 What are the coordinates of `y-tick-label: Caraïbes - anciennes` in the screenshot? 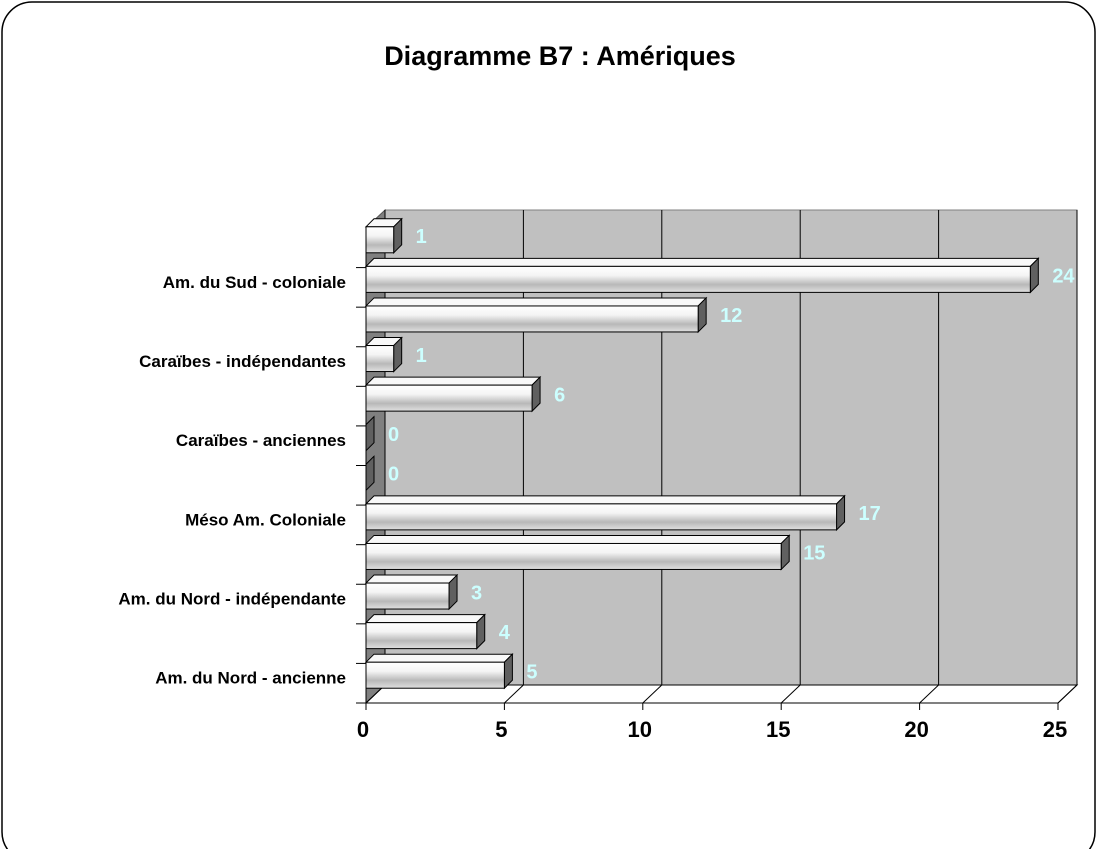 It's located at (261, 440).